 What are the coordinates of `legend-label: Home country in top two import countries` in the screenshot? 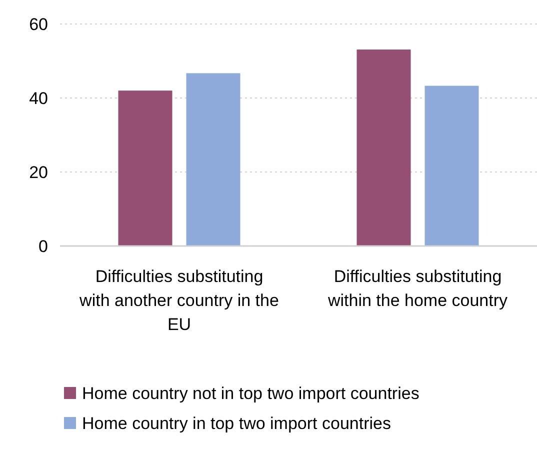 It's located at (236, 423).